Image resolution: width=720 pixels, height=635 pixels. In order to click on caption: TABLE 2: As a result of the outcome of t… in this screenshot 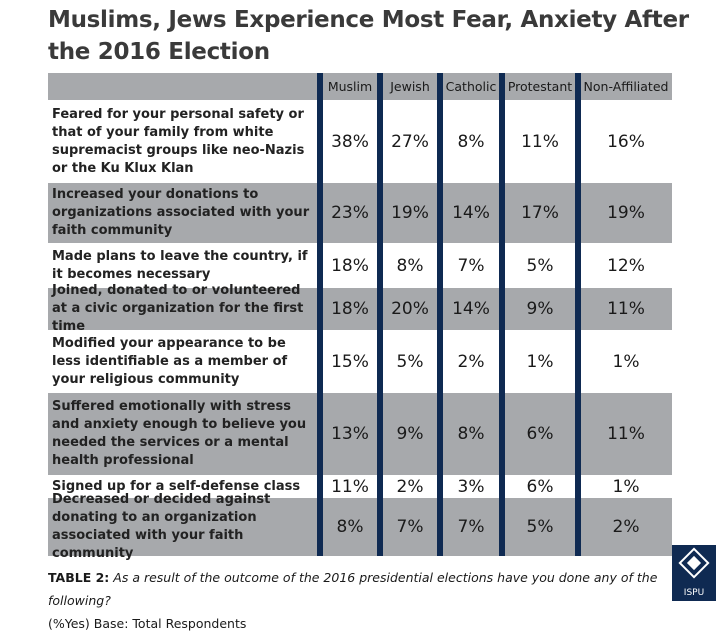, I will do `click(359, 600)`.